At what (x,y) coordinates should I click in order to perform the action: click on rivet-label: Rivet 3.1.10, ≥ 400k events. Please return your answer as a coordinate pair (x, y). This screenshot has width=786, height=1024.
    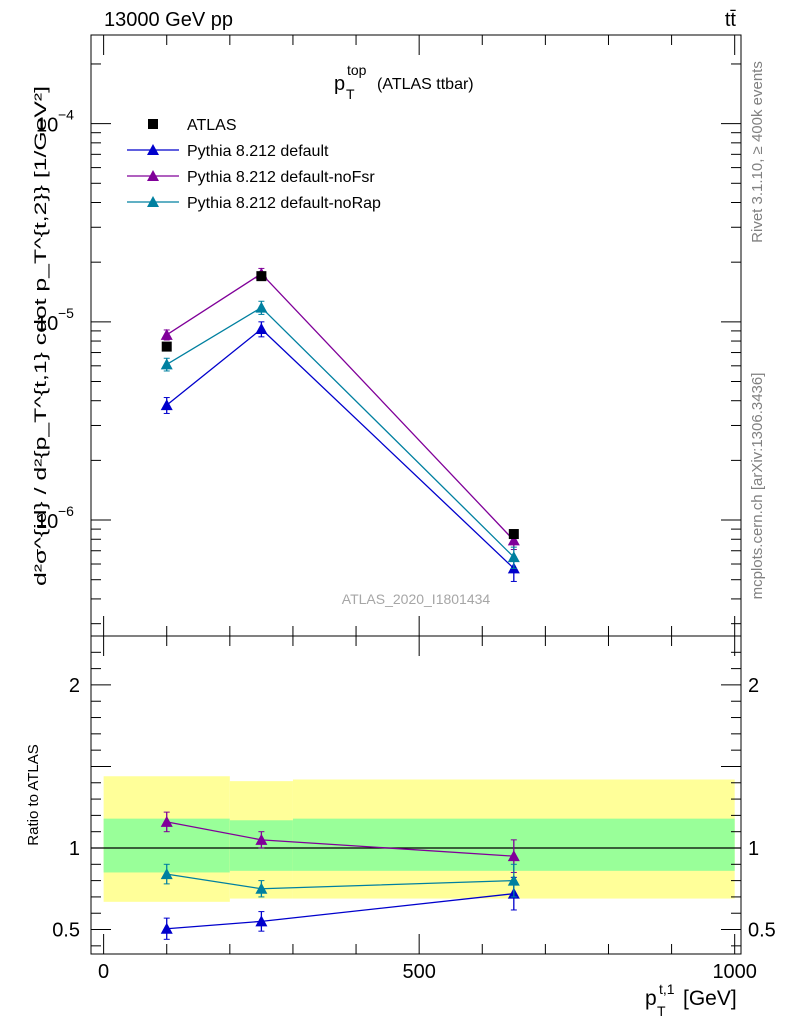
    Looking at the image, I should click on (757, 152).